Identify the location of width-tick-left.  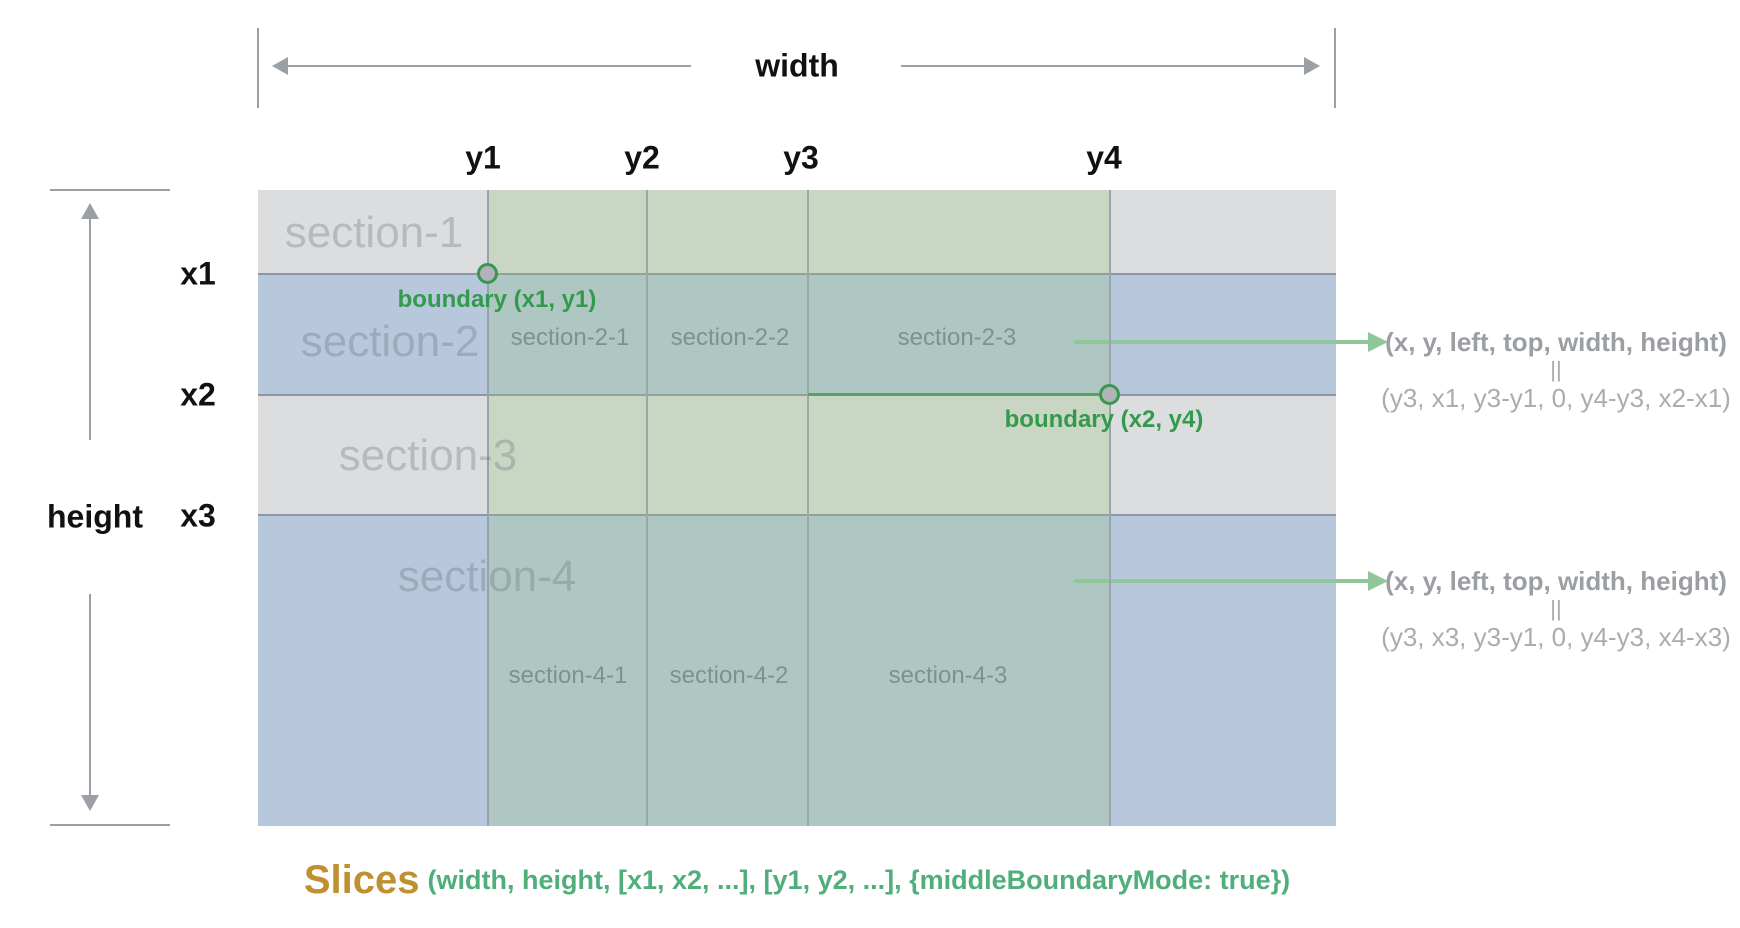
(258, 68).